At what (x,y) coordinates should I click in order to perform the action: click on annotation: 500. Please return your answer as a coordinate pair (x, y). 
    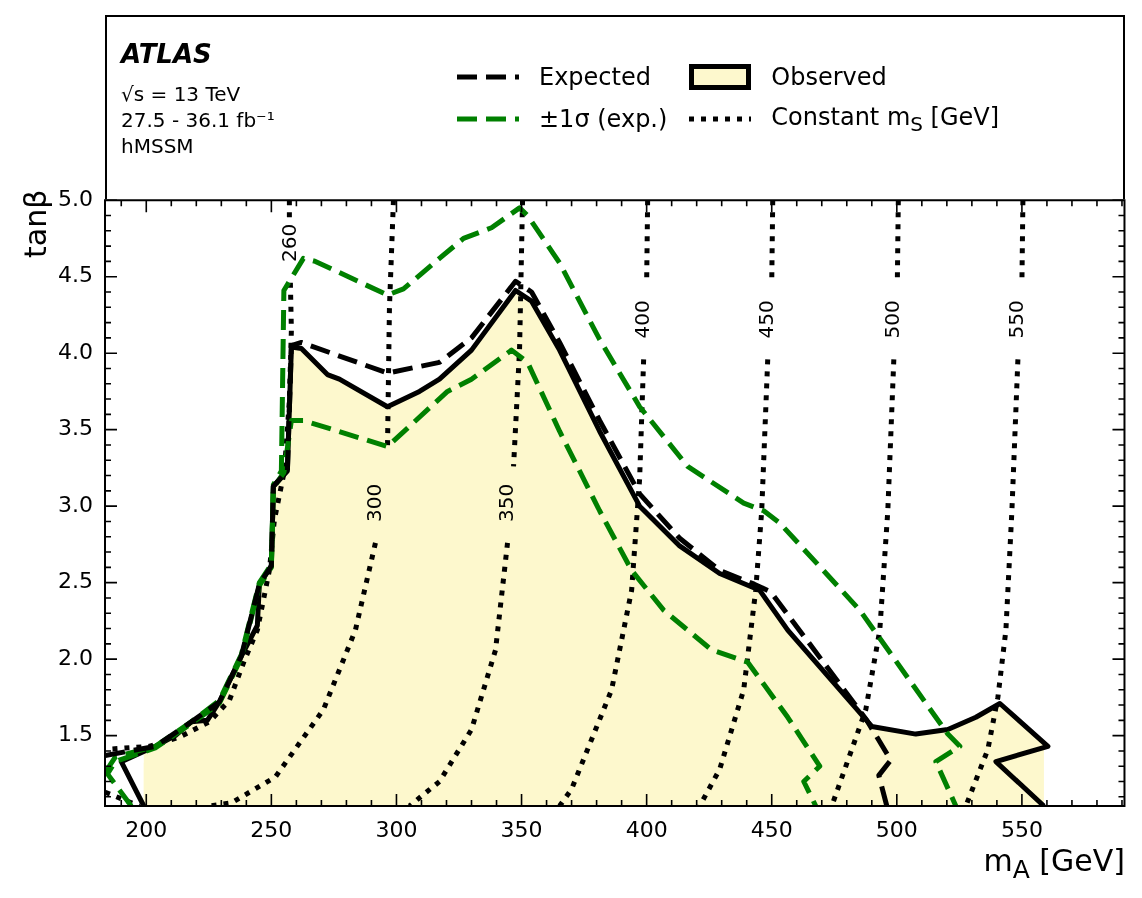
    Looking at the image, I should click on (892, 319).